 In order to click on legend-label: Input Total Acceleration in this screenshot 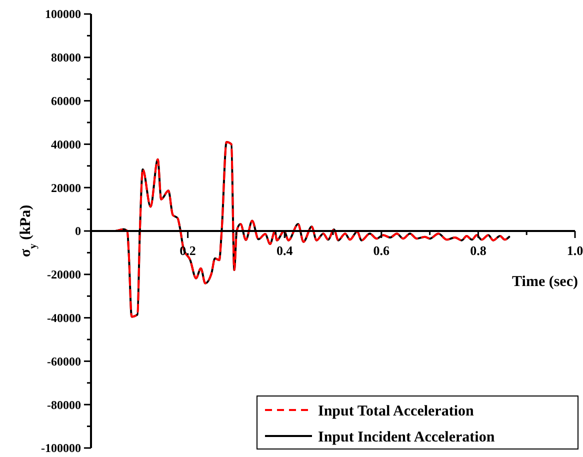, I will do `click(396, 411)`.